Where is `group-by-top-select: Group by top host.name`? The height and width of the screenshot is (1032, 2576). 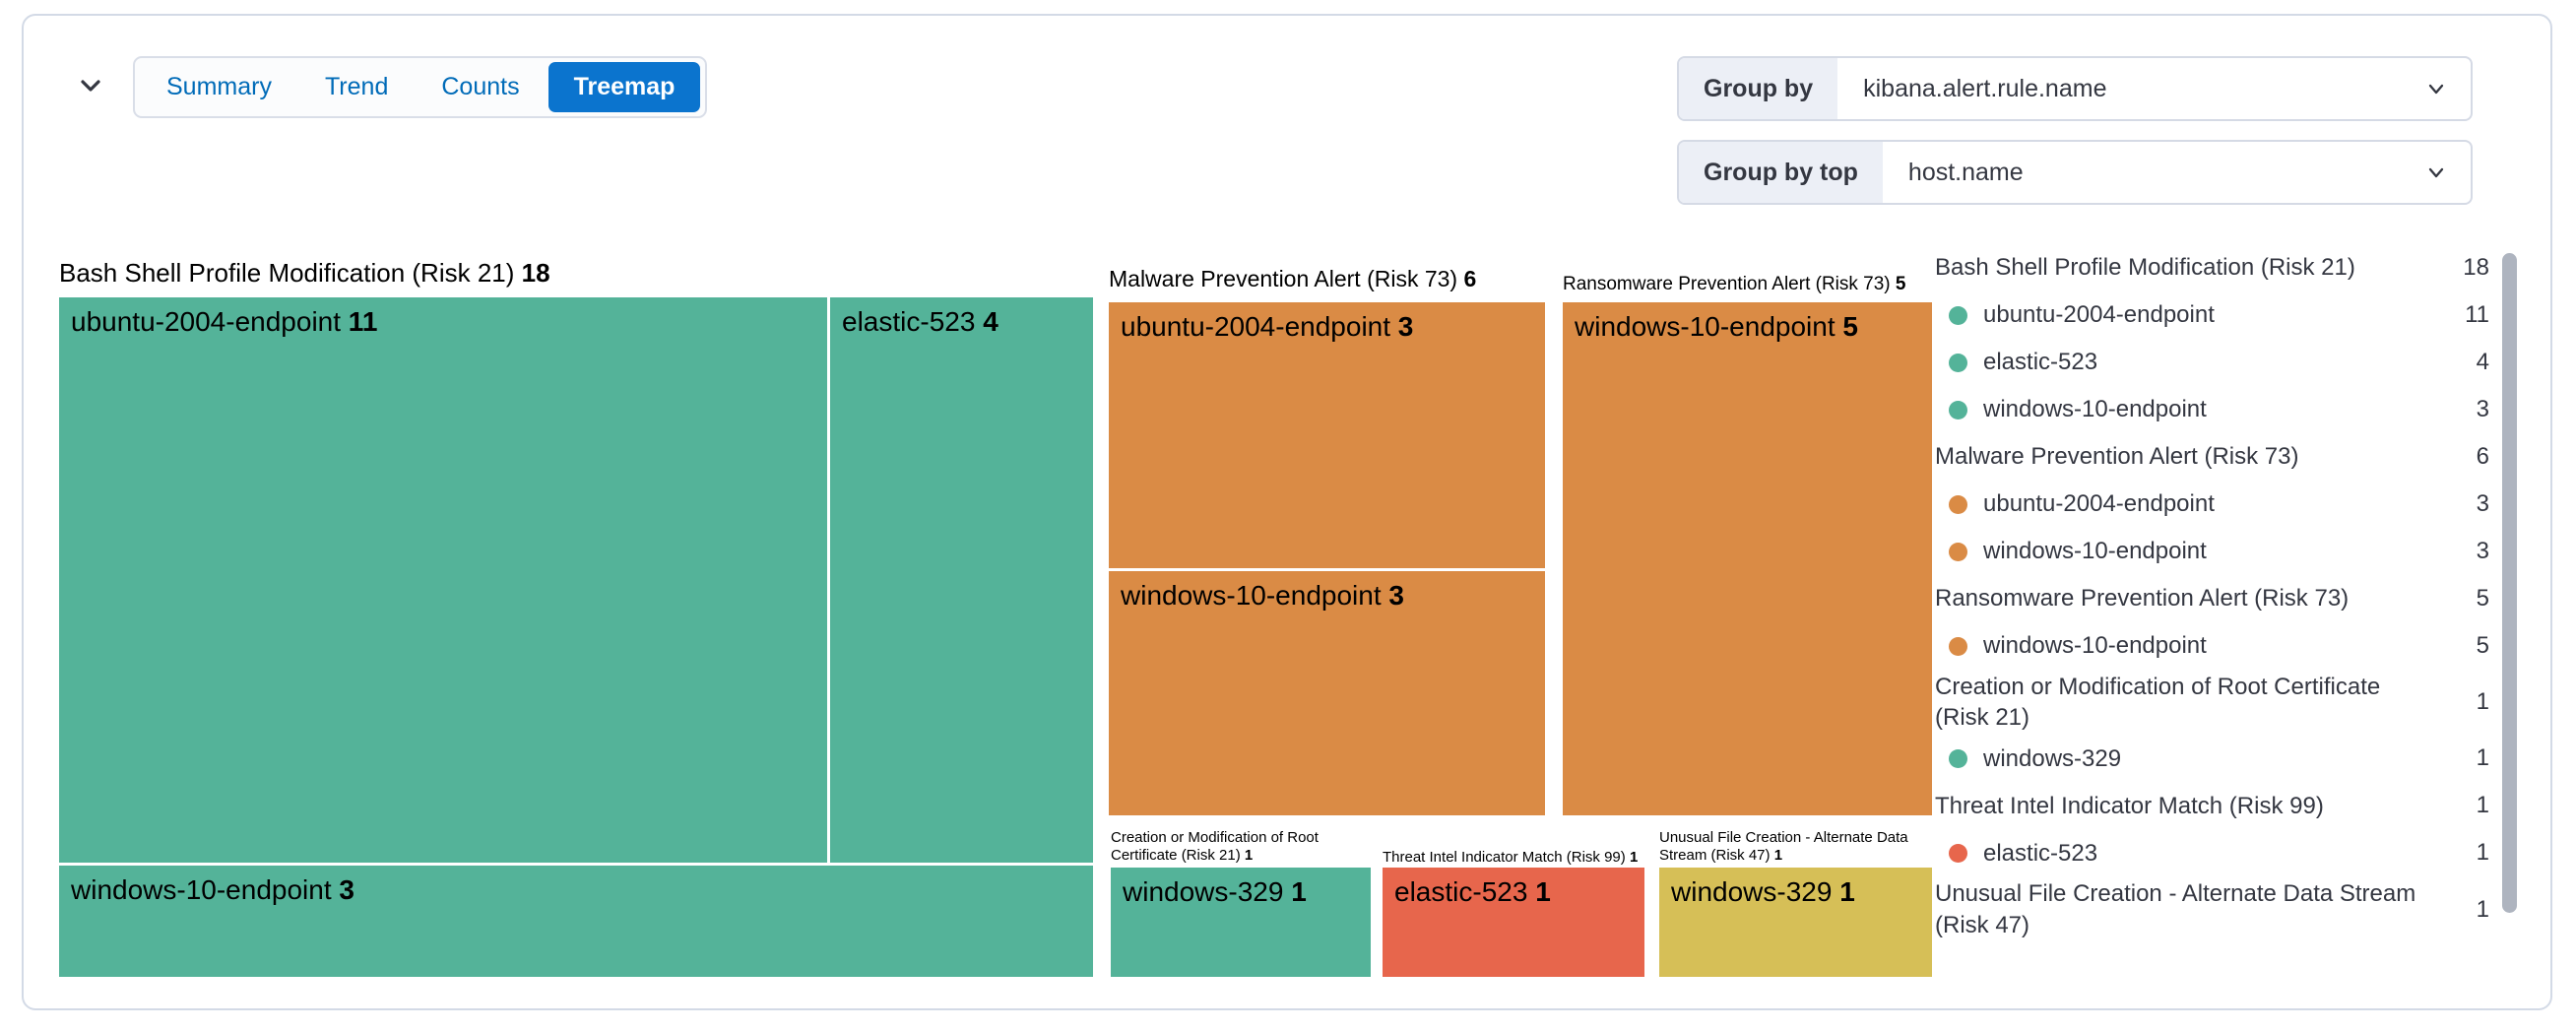 group-by-top-select: Group by top host.name is located at coordinates (2075, 172).